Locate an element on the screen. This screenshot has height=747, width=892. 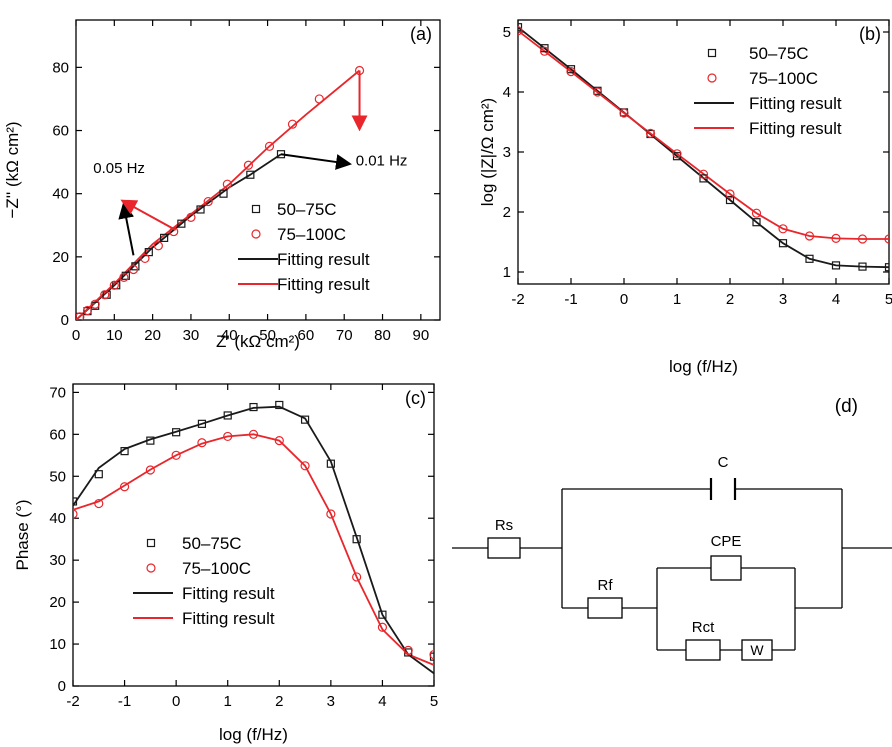
x-axis-label: Z' (kΩ cm²) is located at coordinates (258, 341).